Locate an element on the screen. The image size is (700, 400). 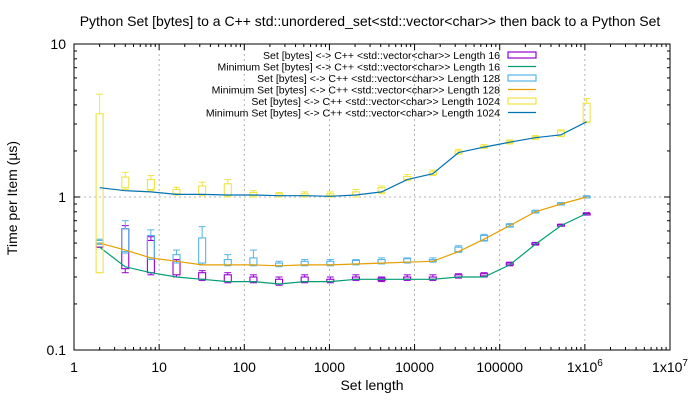
x-tick-label: 100000 is located at coordinates (499, 367).